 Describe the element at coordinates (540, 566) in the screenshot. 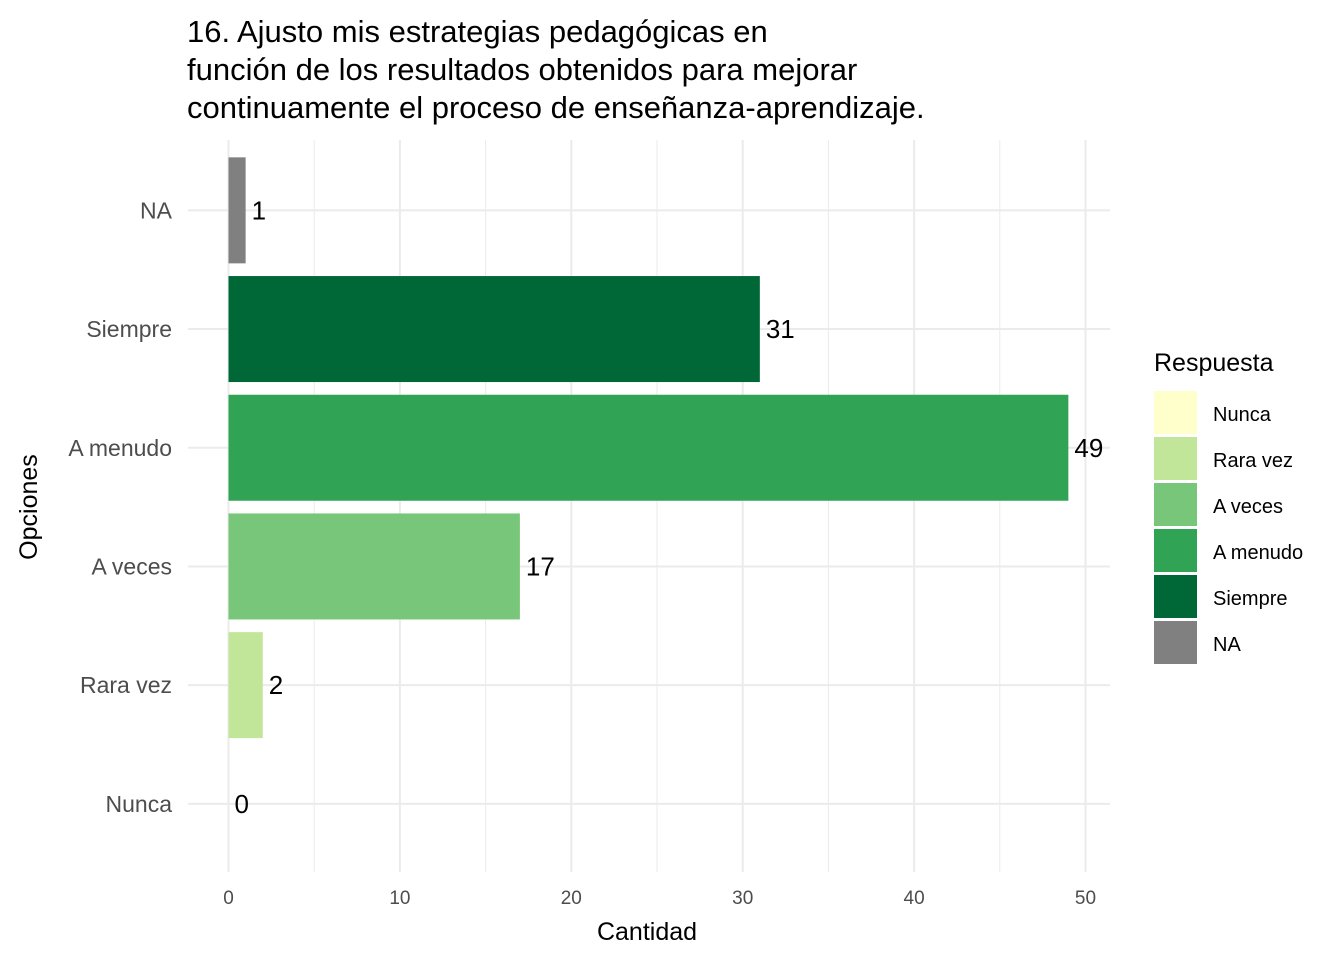

I see `data-label-a-veces: 17` at that location.